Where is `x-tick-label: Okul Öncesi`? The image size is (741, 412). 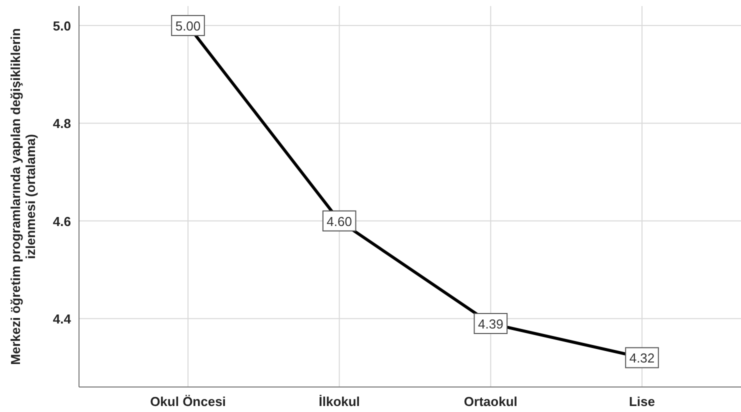 x-tick-label: Okul Öncesi is located at coordinates (188, 401).